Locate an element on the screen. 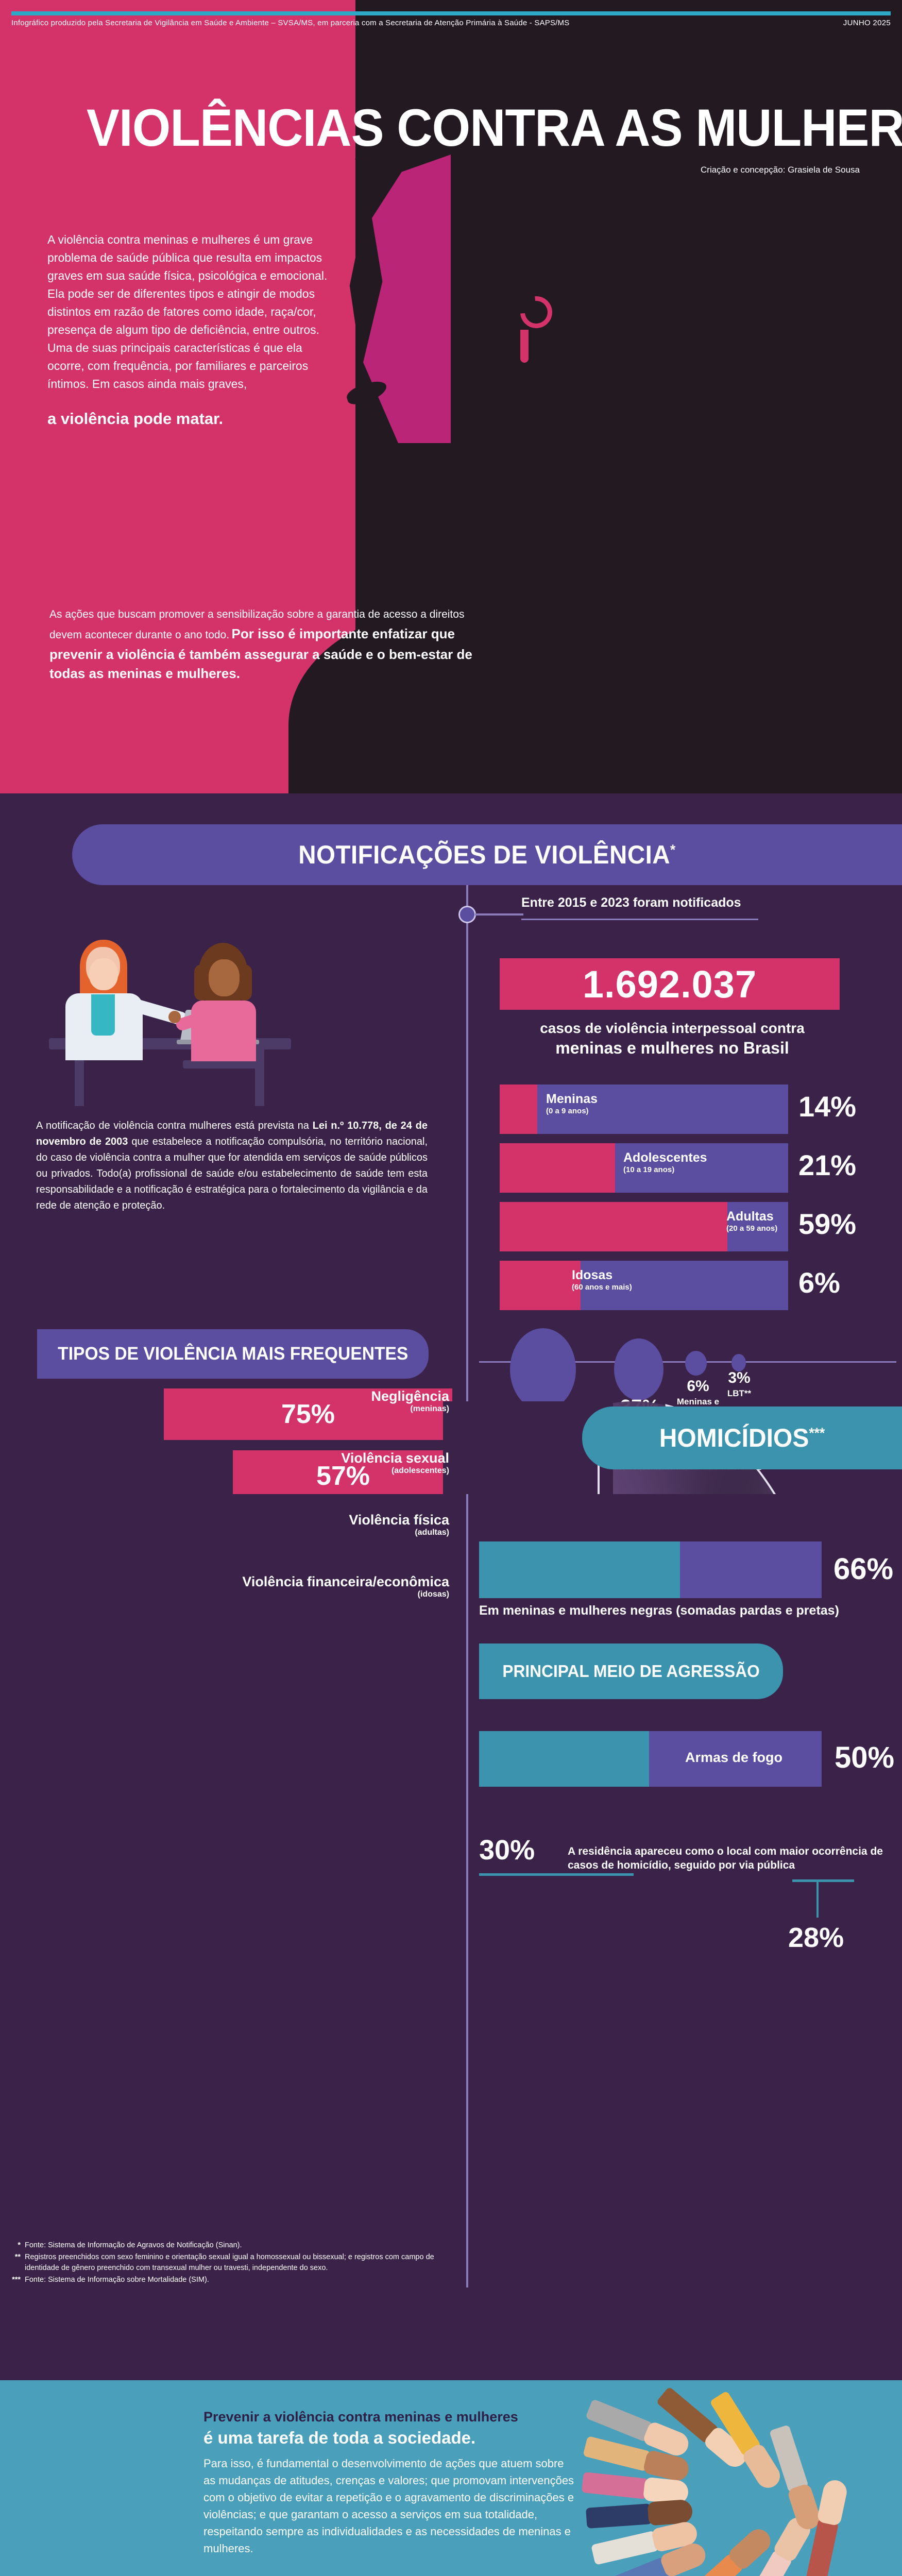 The image size is (902, 2576). armas-fogo-row: Armas de fogo 50% is located at coordinates (687, 1759).